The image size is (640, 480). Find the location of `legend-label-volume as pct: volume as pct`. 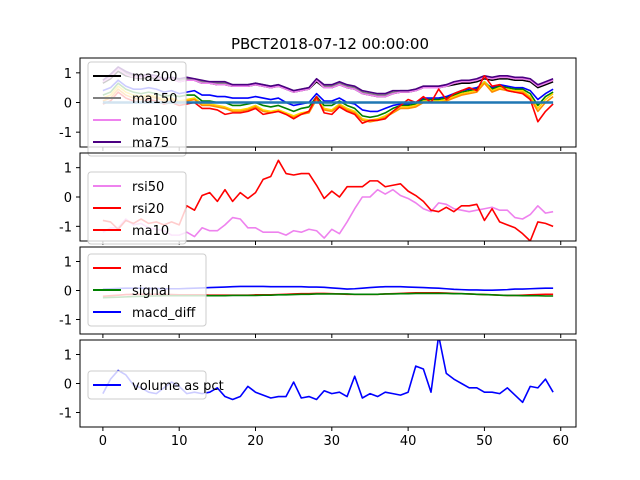

legend-label-volume as pct: volume as pct is located at coordinates (178, 386).